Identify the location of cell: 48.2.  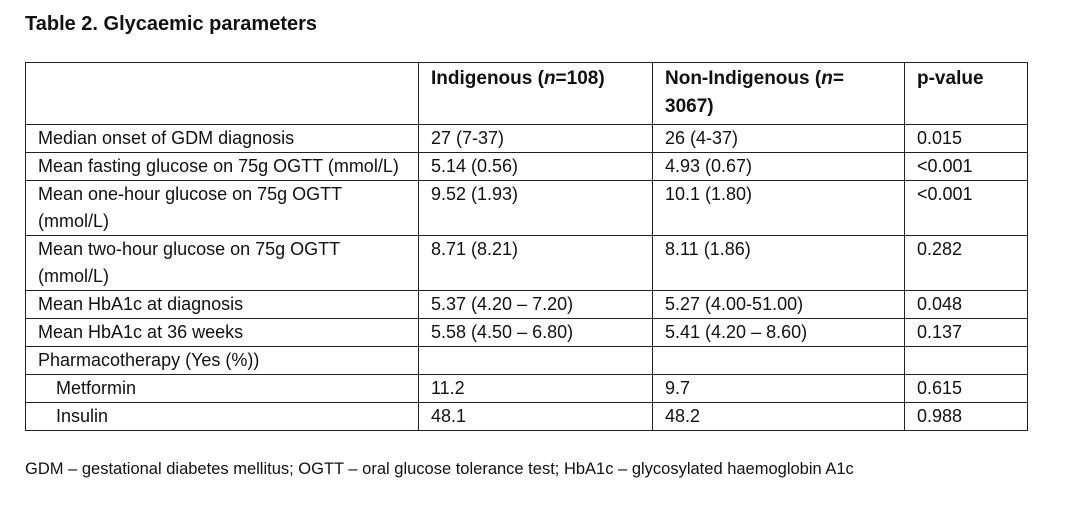
(778, 416).